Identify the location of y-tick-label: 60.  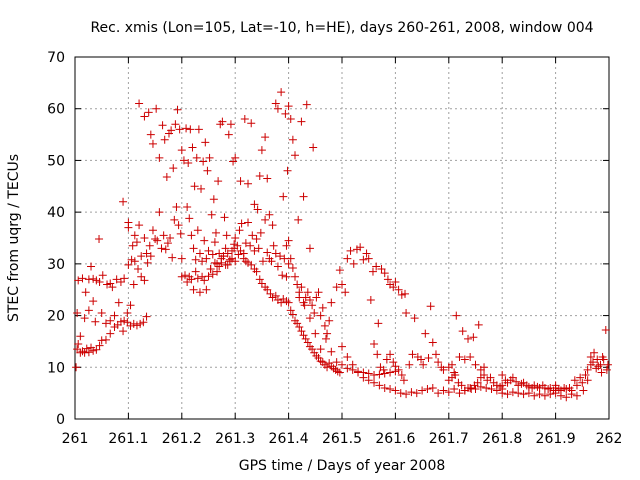
(56, 110).